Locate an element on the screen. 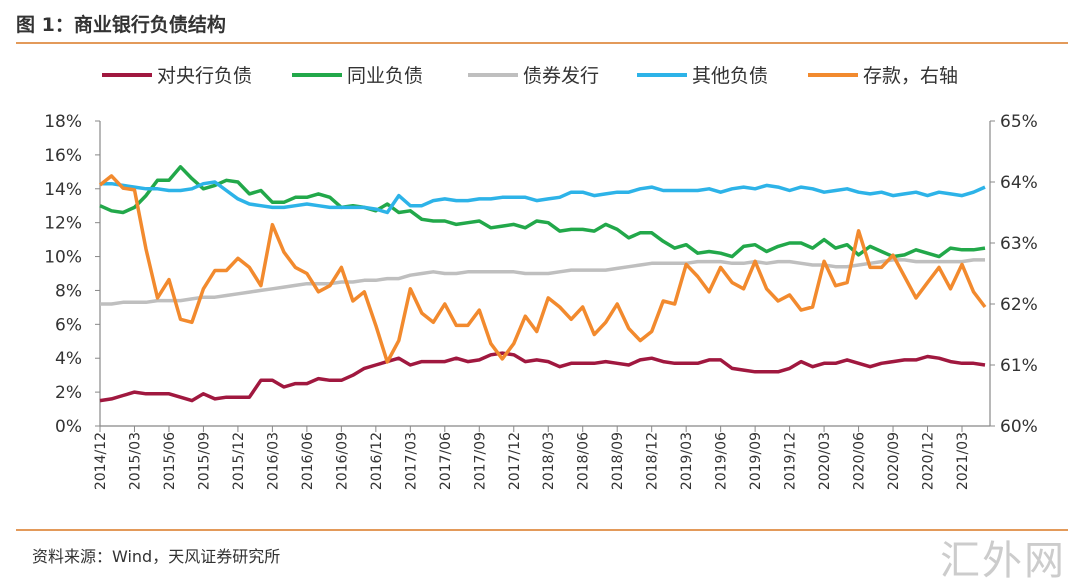  x-tick-label: 2019/03 is located at coordinates (687, 461).